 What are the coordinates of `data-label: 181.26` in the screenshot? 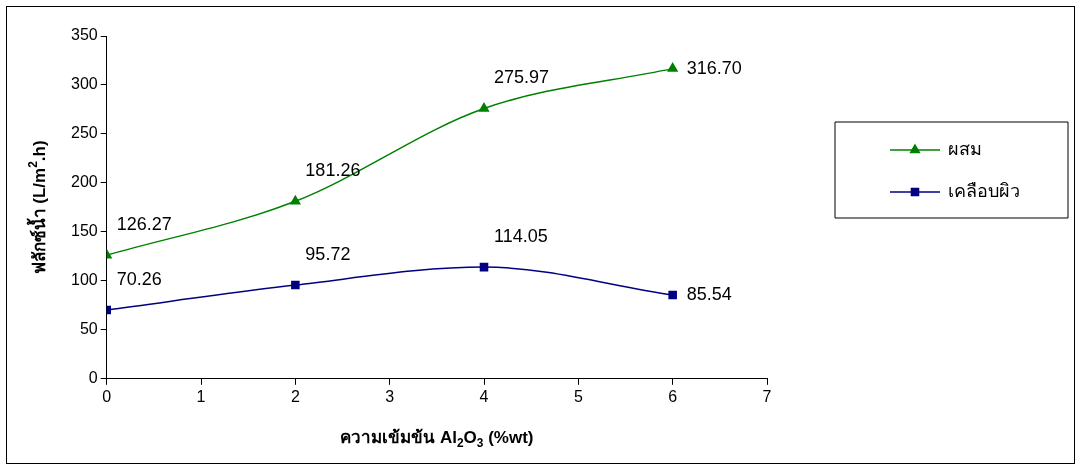 It's located at (333, 170).